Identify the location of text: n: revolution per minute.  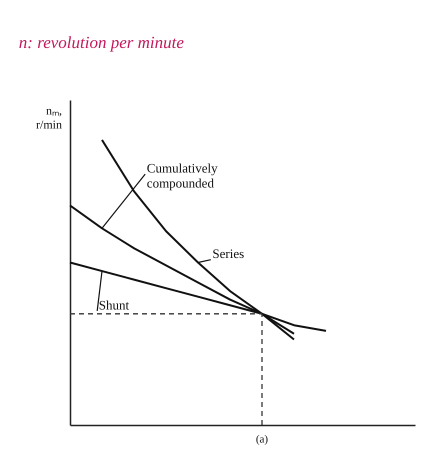
(101, 42).